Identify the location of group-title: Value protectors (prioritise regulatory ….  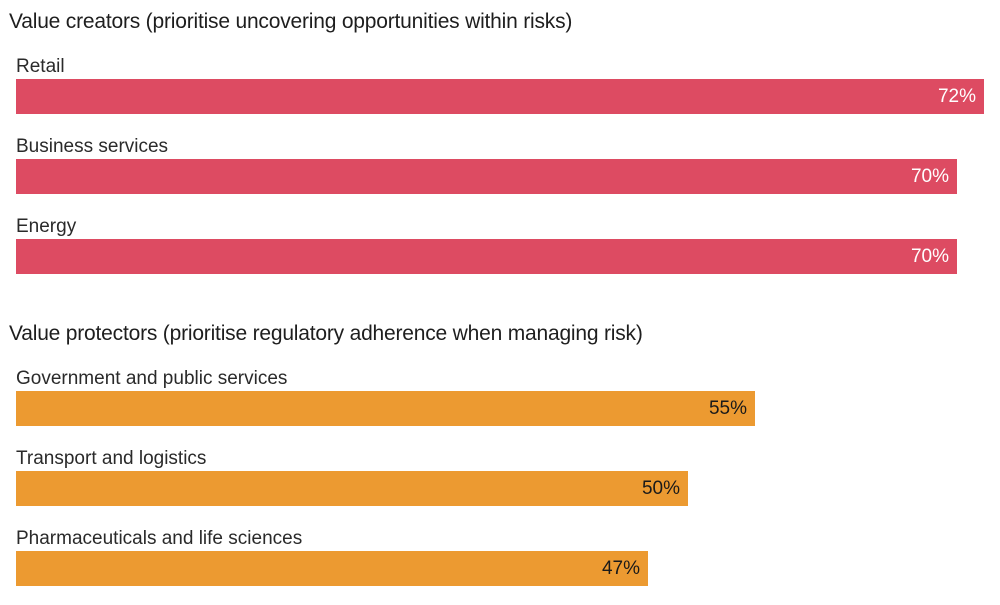
(326, 333).